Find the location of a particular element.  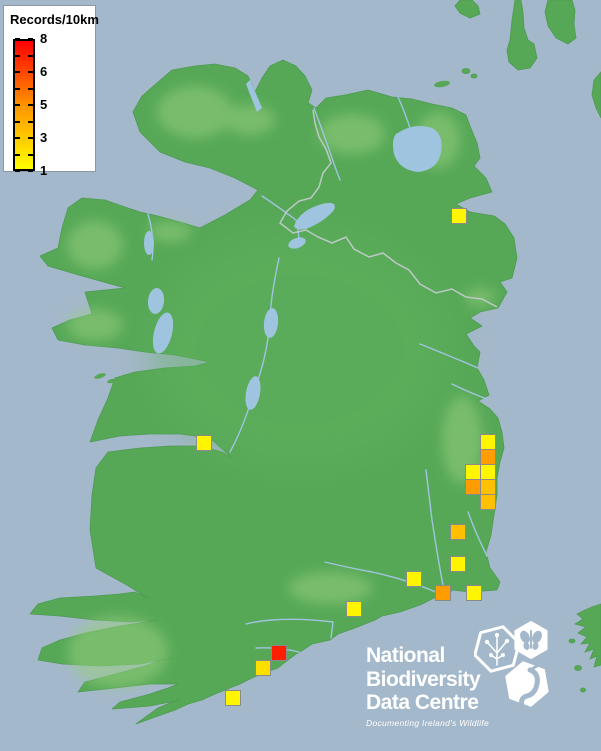

legend-tick-label: 6 is located at coordinates (44, 71).